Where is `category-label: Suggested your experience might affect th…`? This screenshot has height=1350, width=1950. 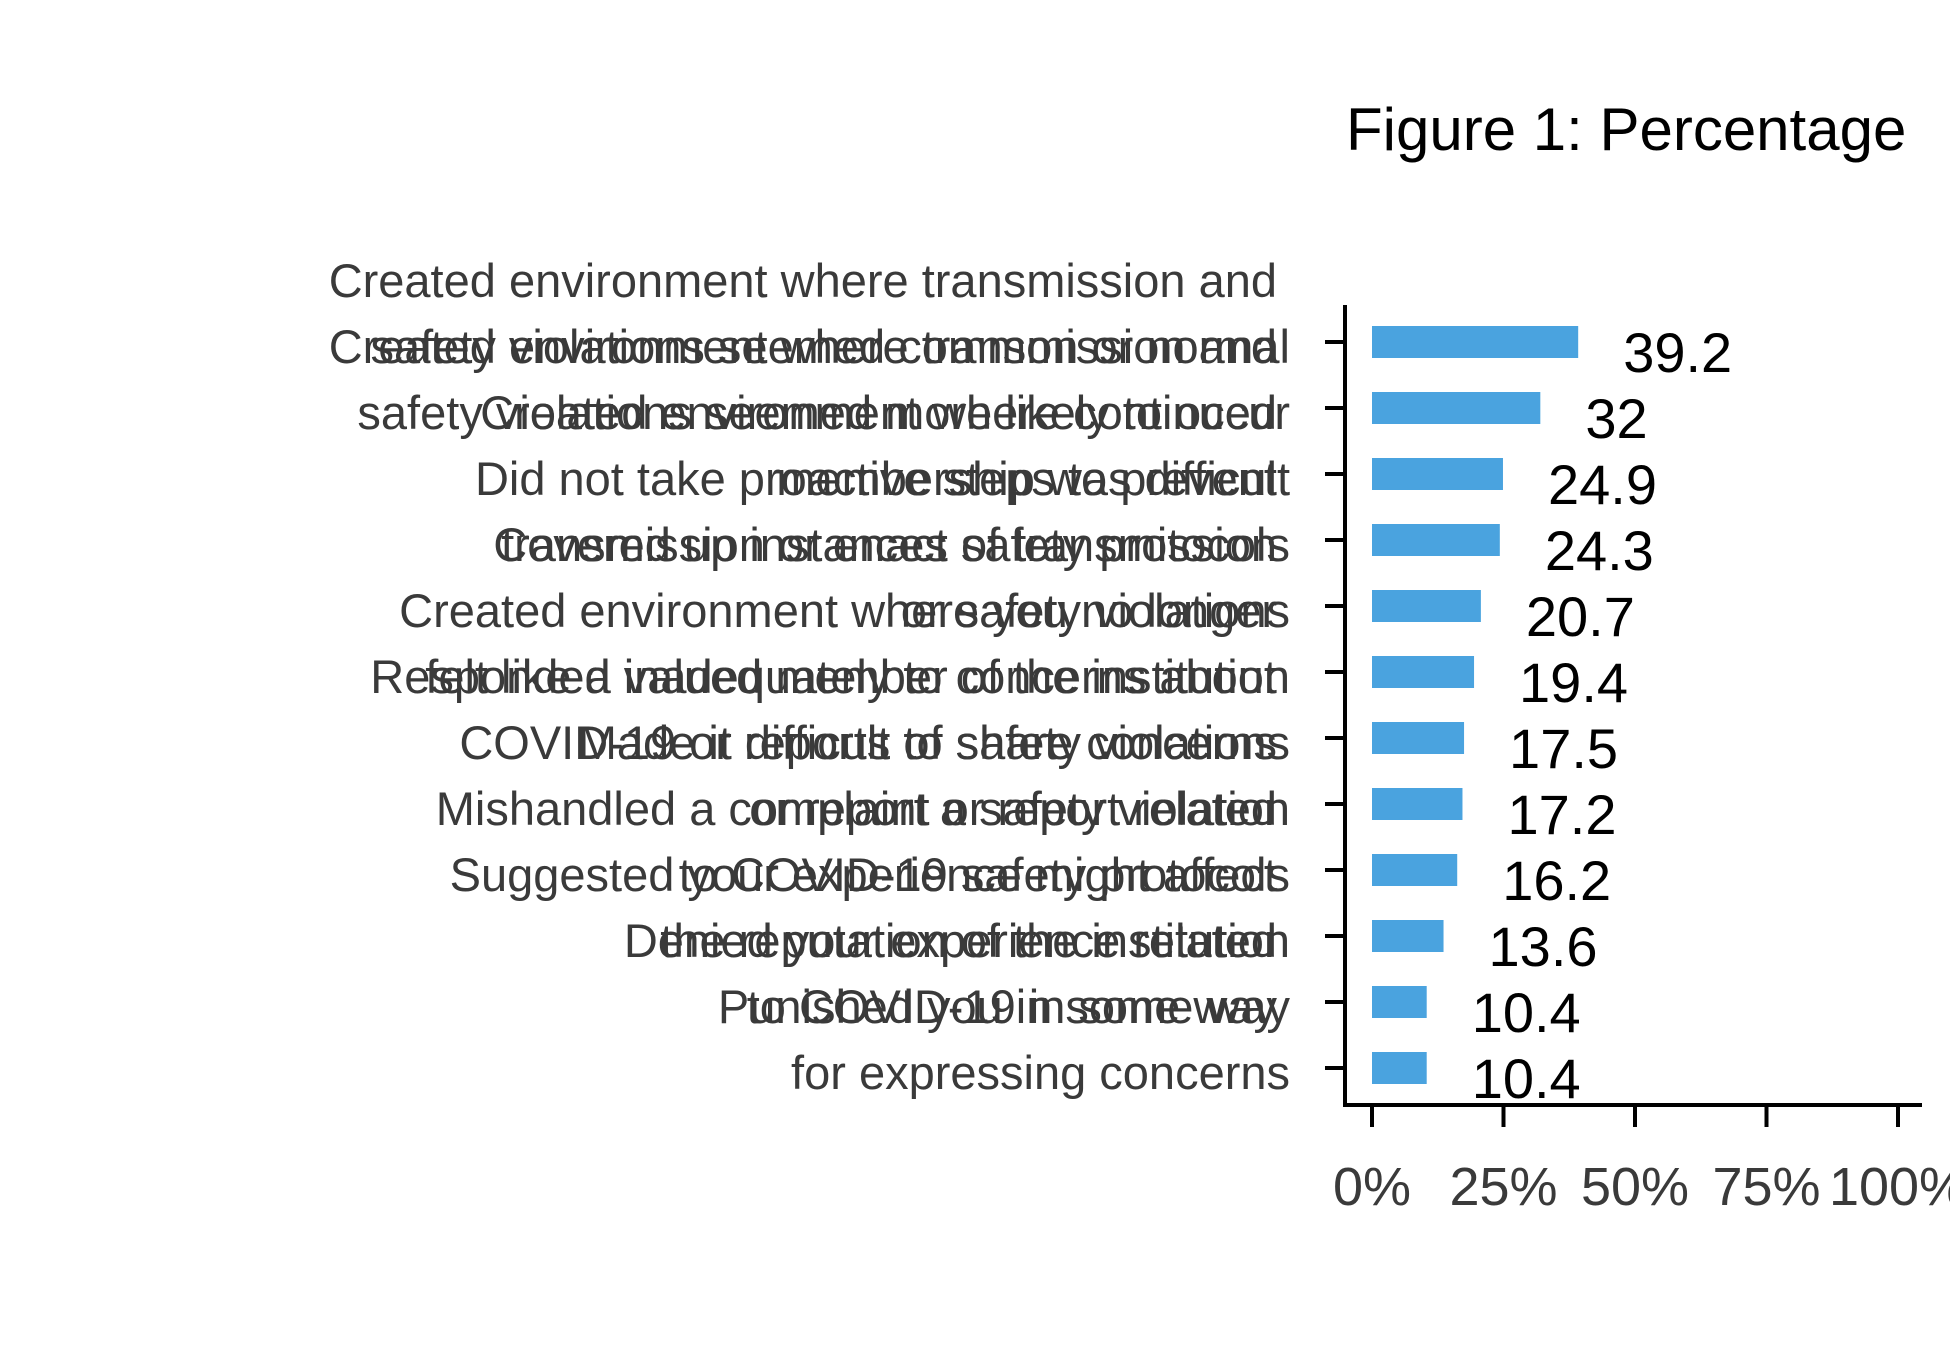
category-label: Suggested your experience might affect th… is located at coordinates (870, 907).